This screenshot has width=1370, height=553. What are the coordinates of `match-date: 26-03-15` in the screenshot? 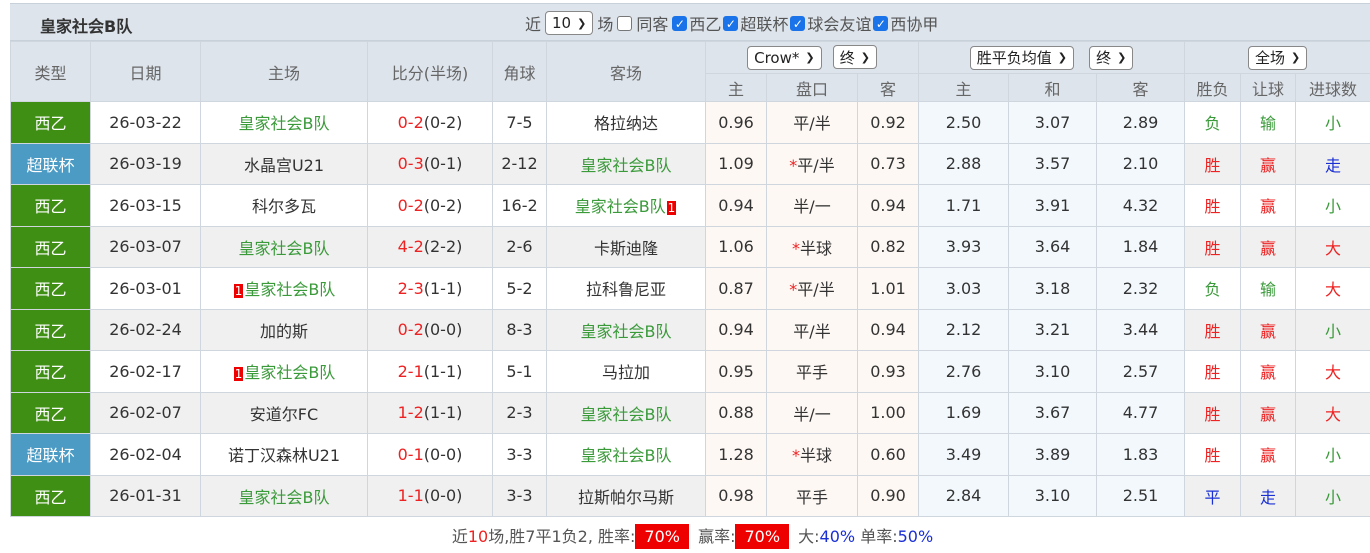 It's located at (145, 205).